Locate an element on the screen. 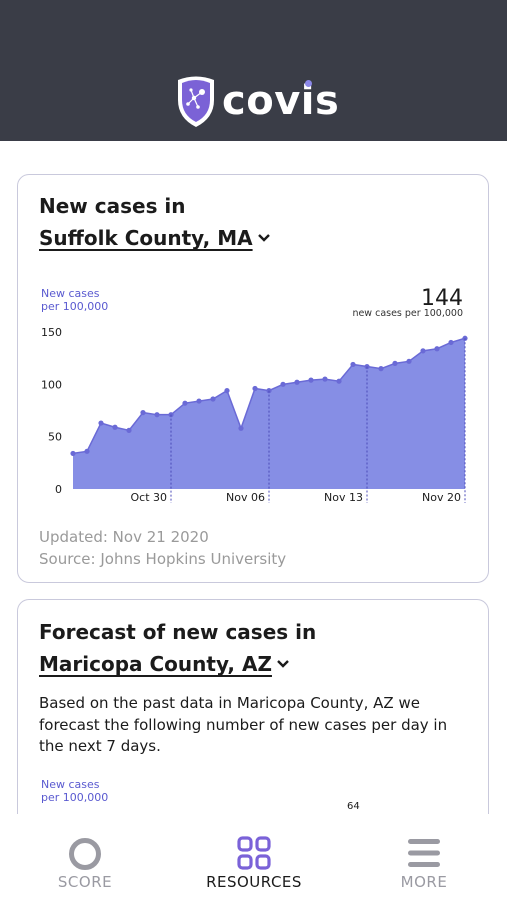 The image size is (507, 900). updated-text: Updated: Nov 21 2020 is located at coordinates (124, 537).